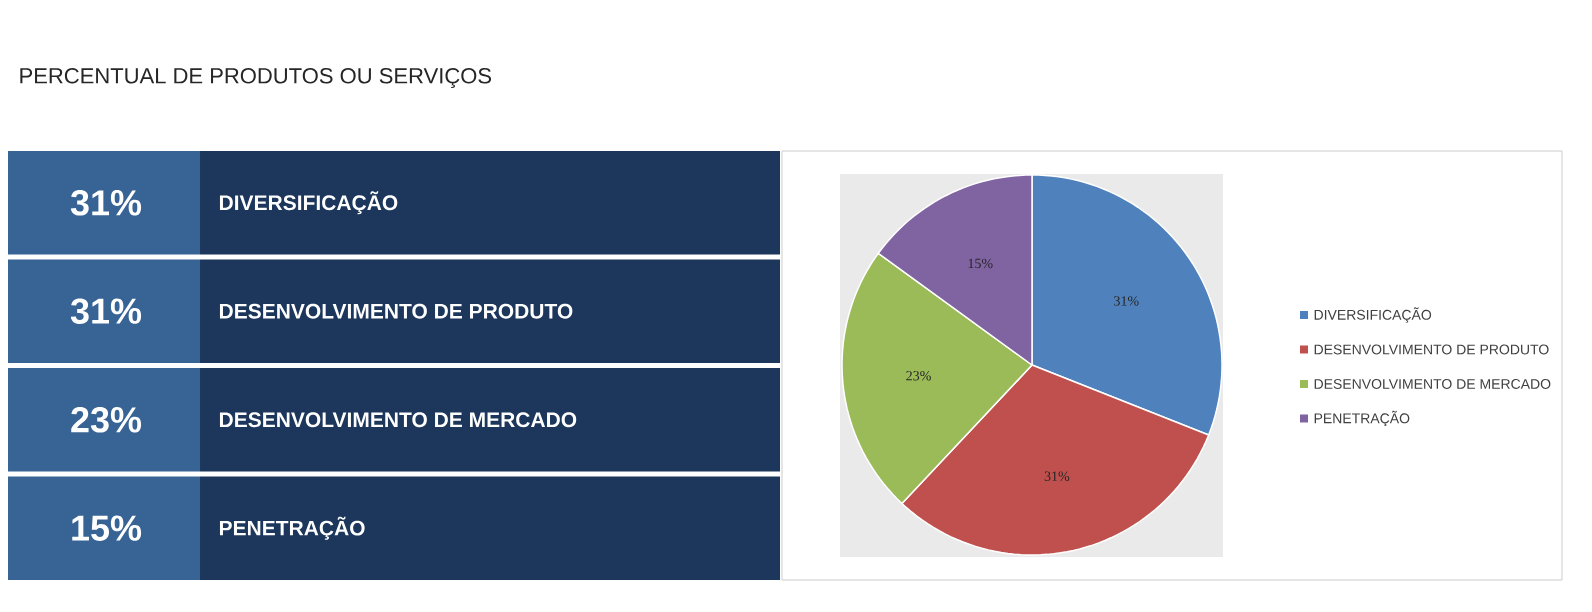 The image size is (1592, 612). Describe the element at coordinates (1432, 384) in the screenshot. I see `legend-label: DESENVOLVIMENTO DE MERCADO` at that location.